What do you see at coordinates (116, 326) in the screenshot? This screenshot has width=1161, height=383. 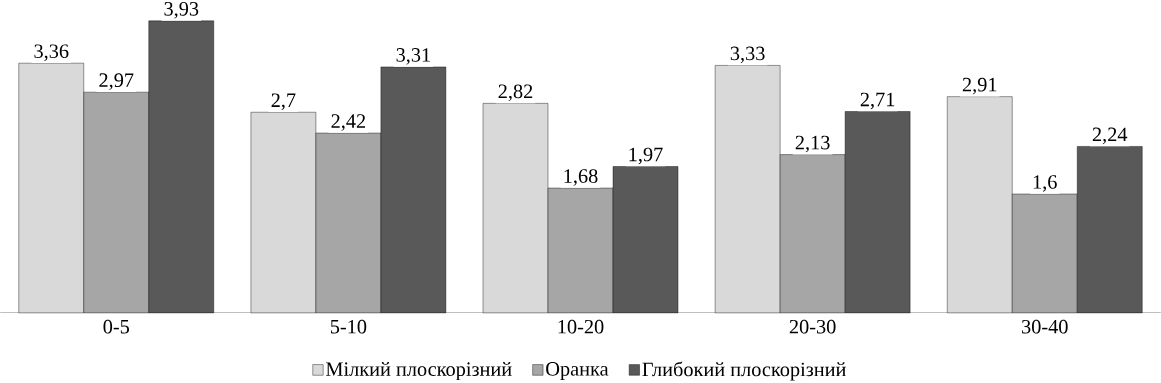 I see `x-tick-label: 0-5` at bounding box center [116, 326].